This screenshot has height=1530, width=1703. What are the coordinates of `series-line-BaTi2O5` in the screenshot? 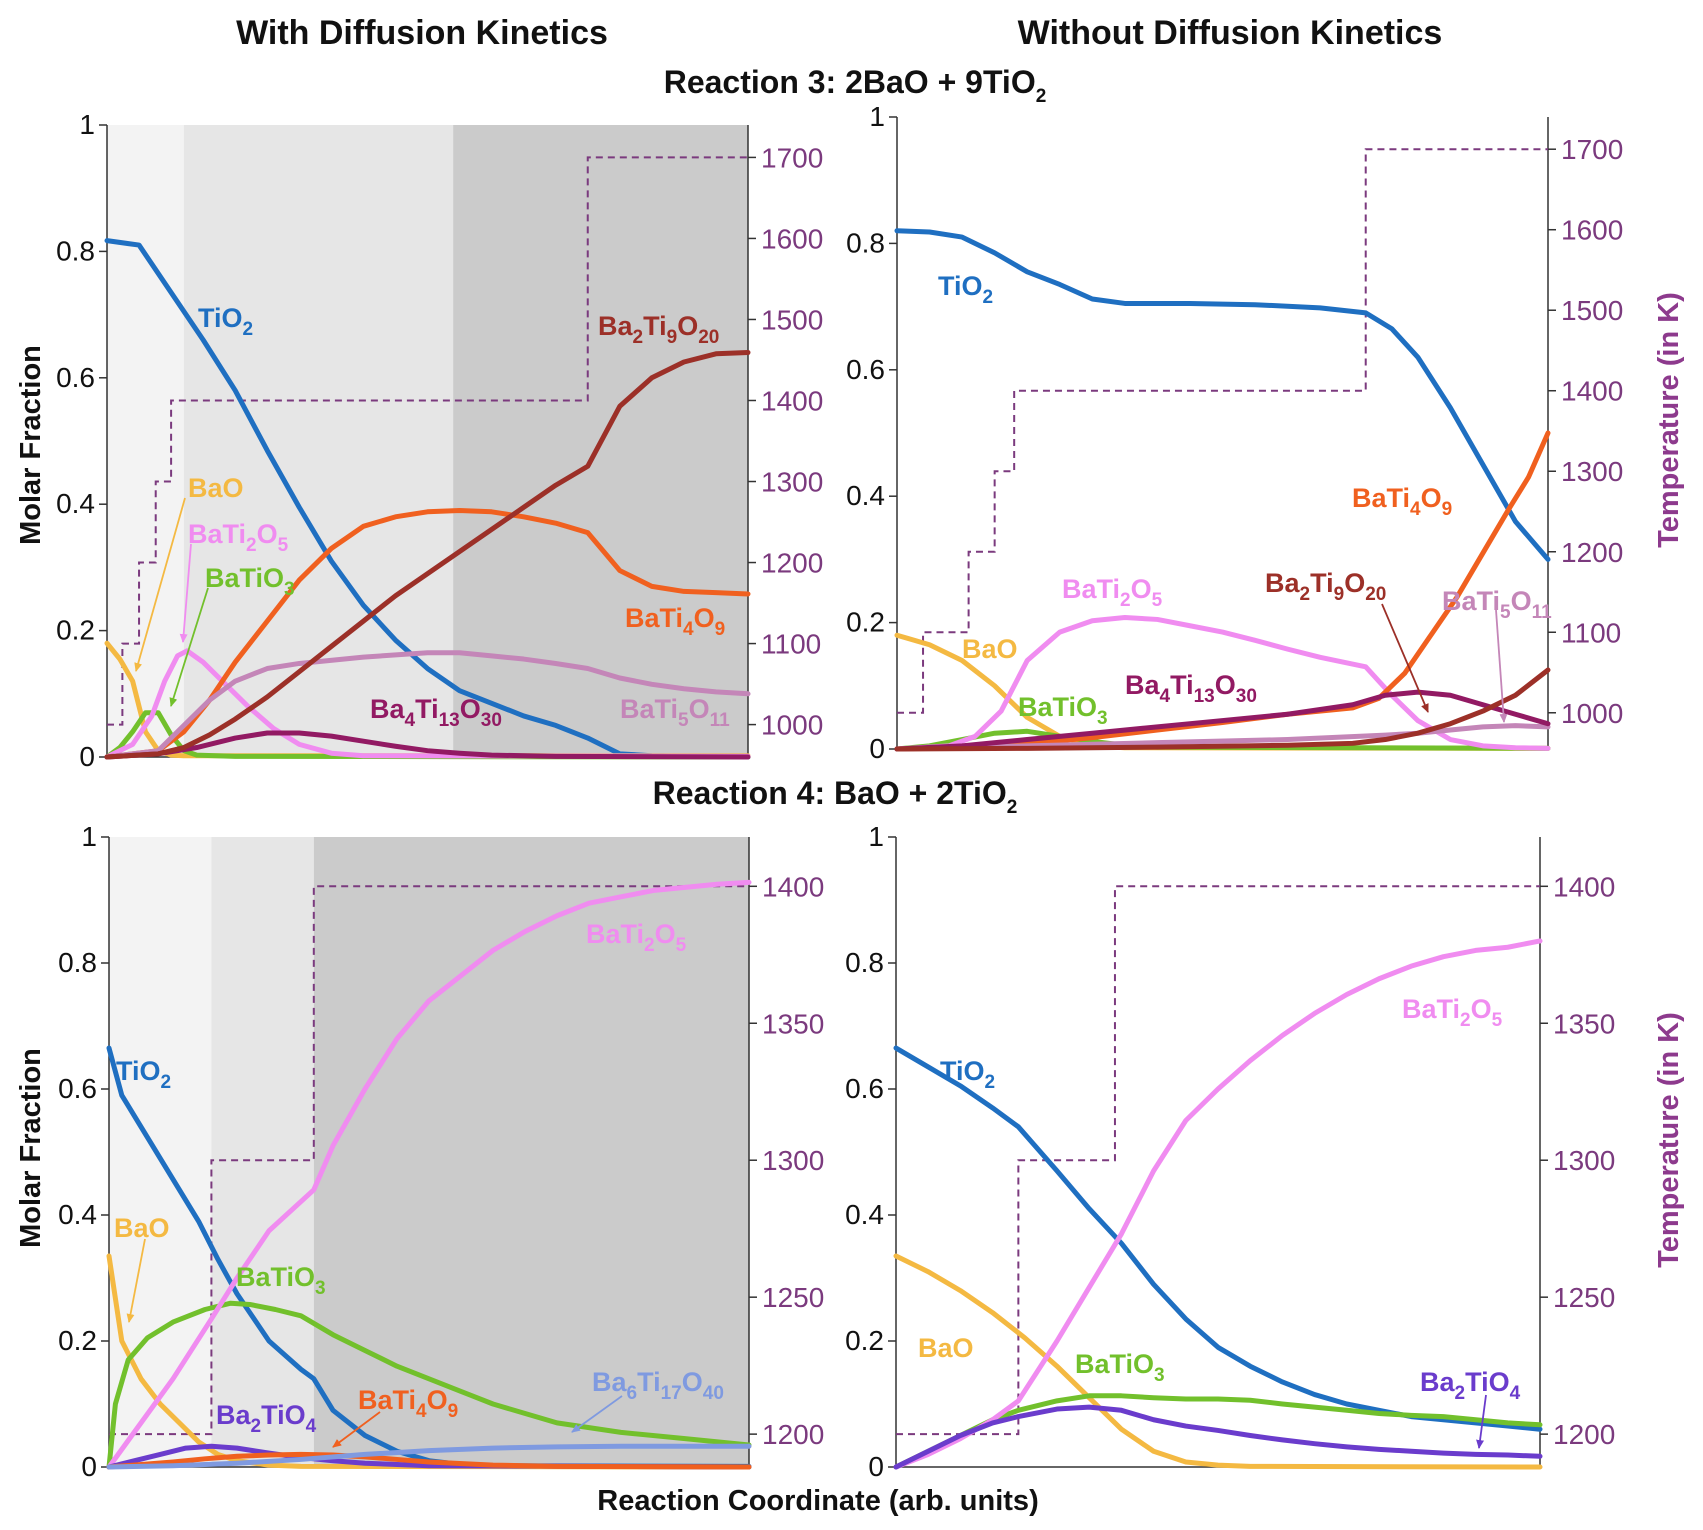 It's located at (427, 704).